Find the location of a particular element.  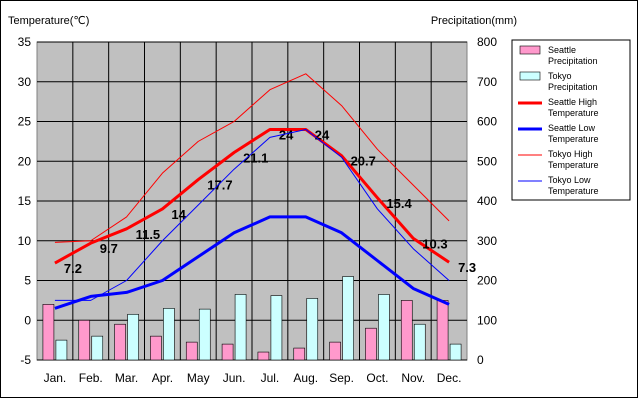

y-left-tick-label: 0 is located at coordinates (27, 320).